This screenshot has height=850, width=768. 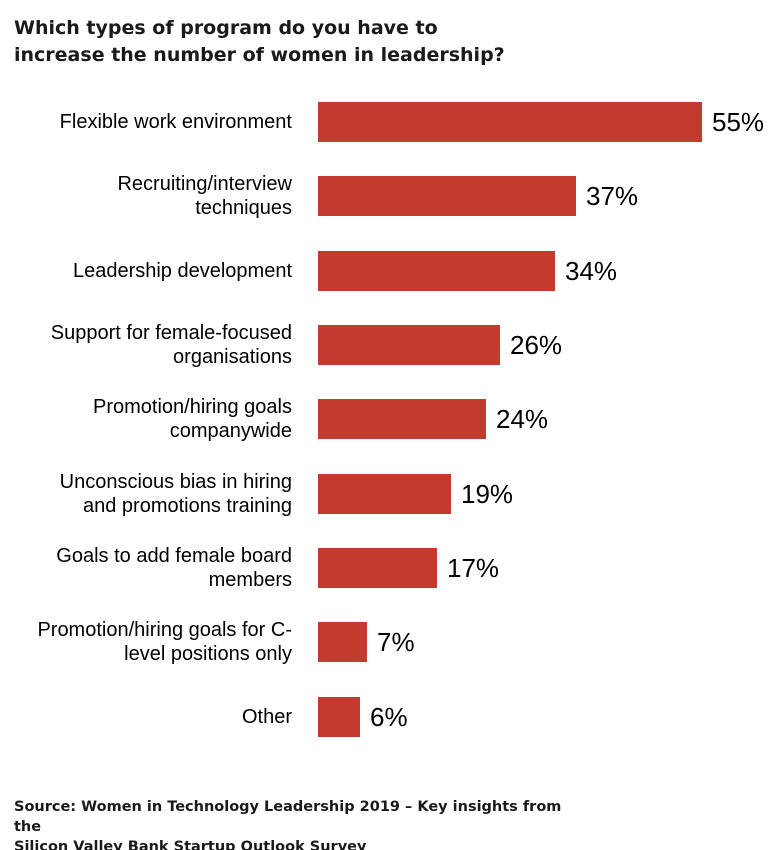 What do you see at coordinates (266, 716) in the screenshot?
I see `category-label: Other` at bounding box center [266, 716].